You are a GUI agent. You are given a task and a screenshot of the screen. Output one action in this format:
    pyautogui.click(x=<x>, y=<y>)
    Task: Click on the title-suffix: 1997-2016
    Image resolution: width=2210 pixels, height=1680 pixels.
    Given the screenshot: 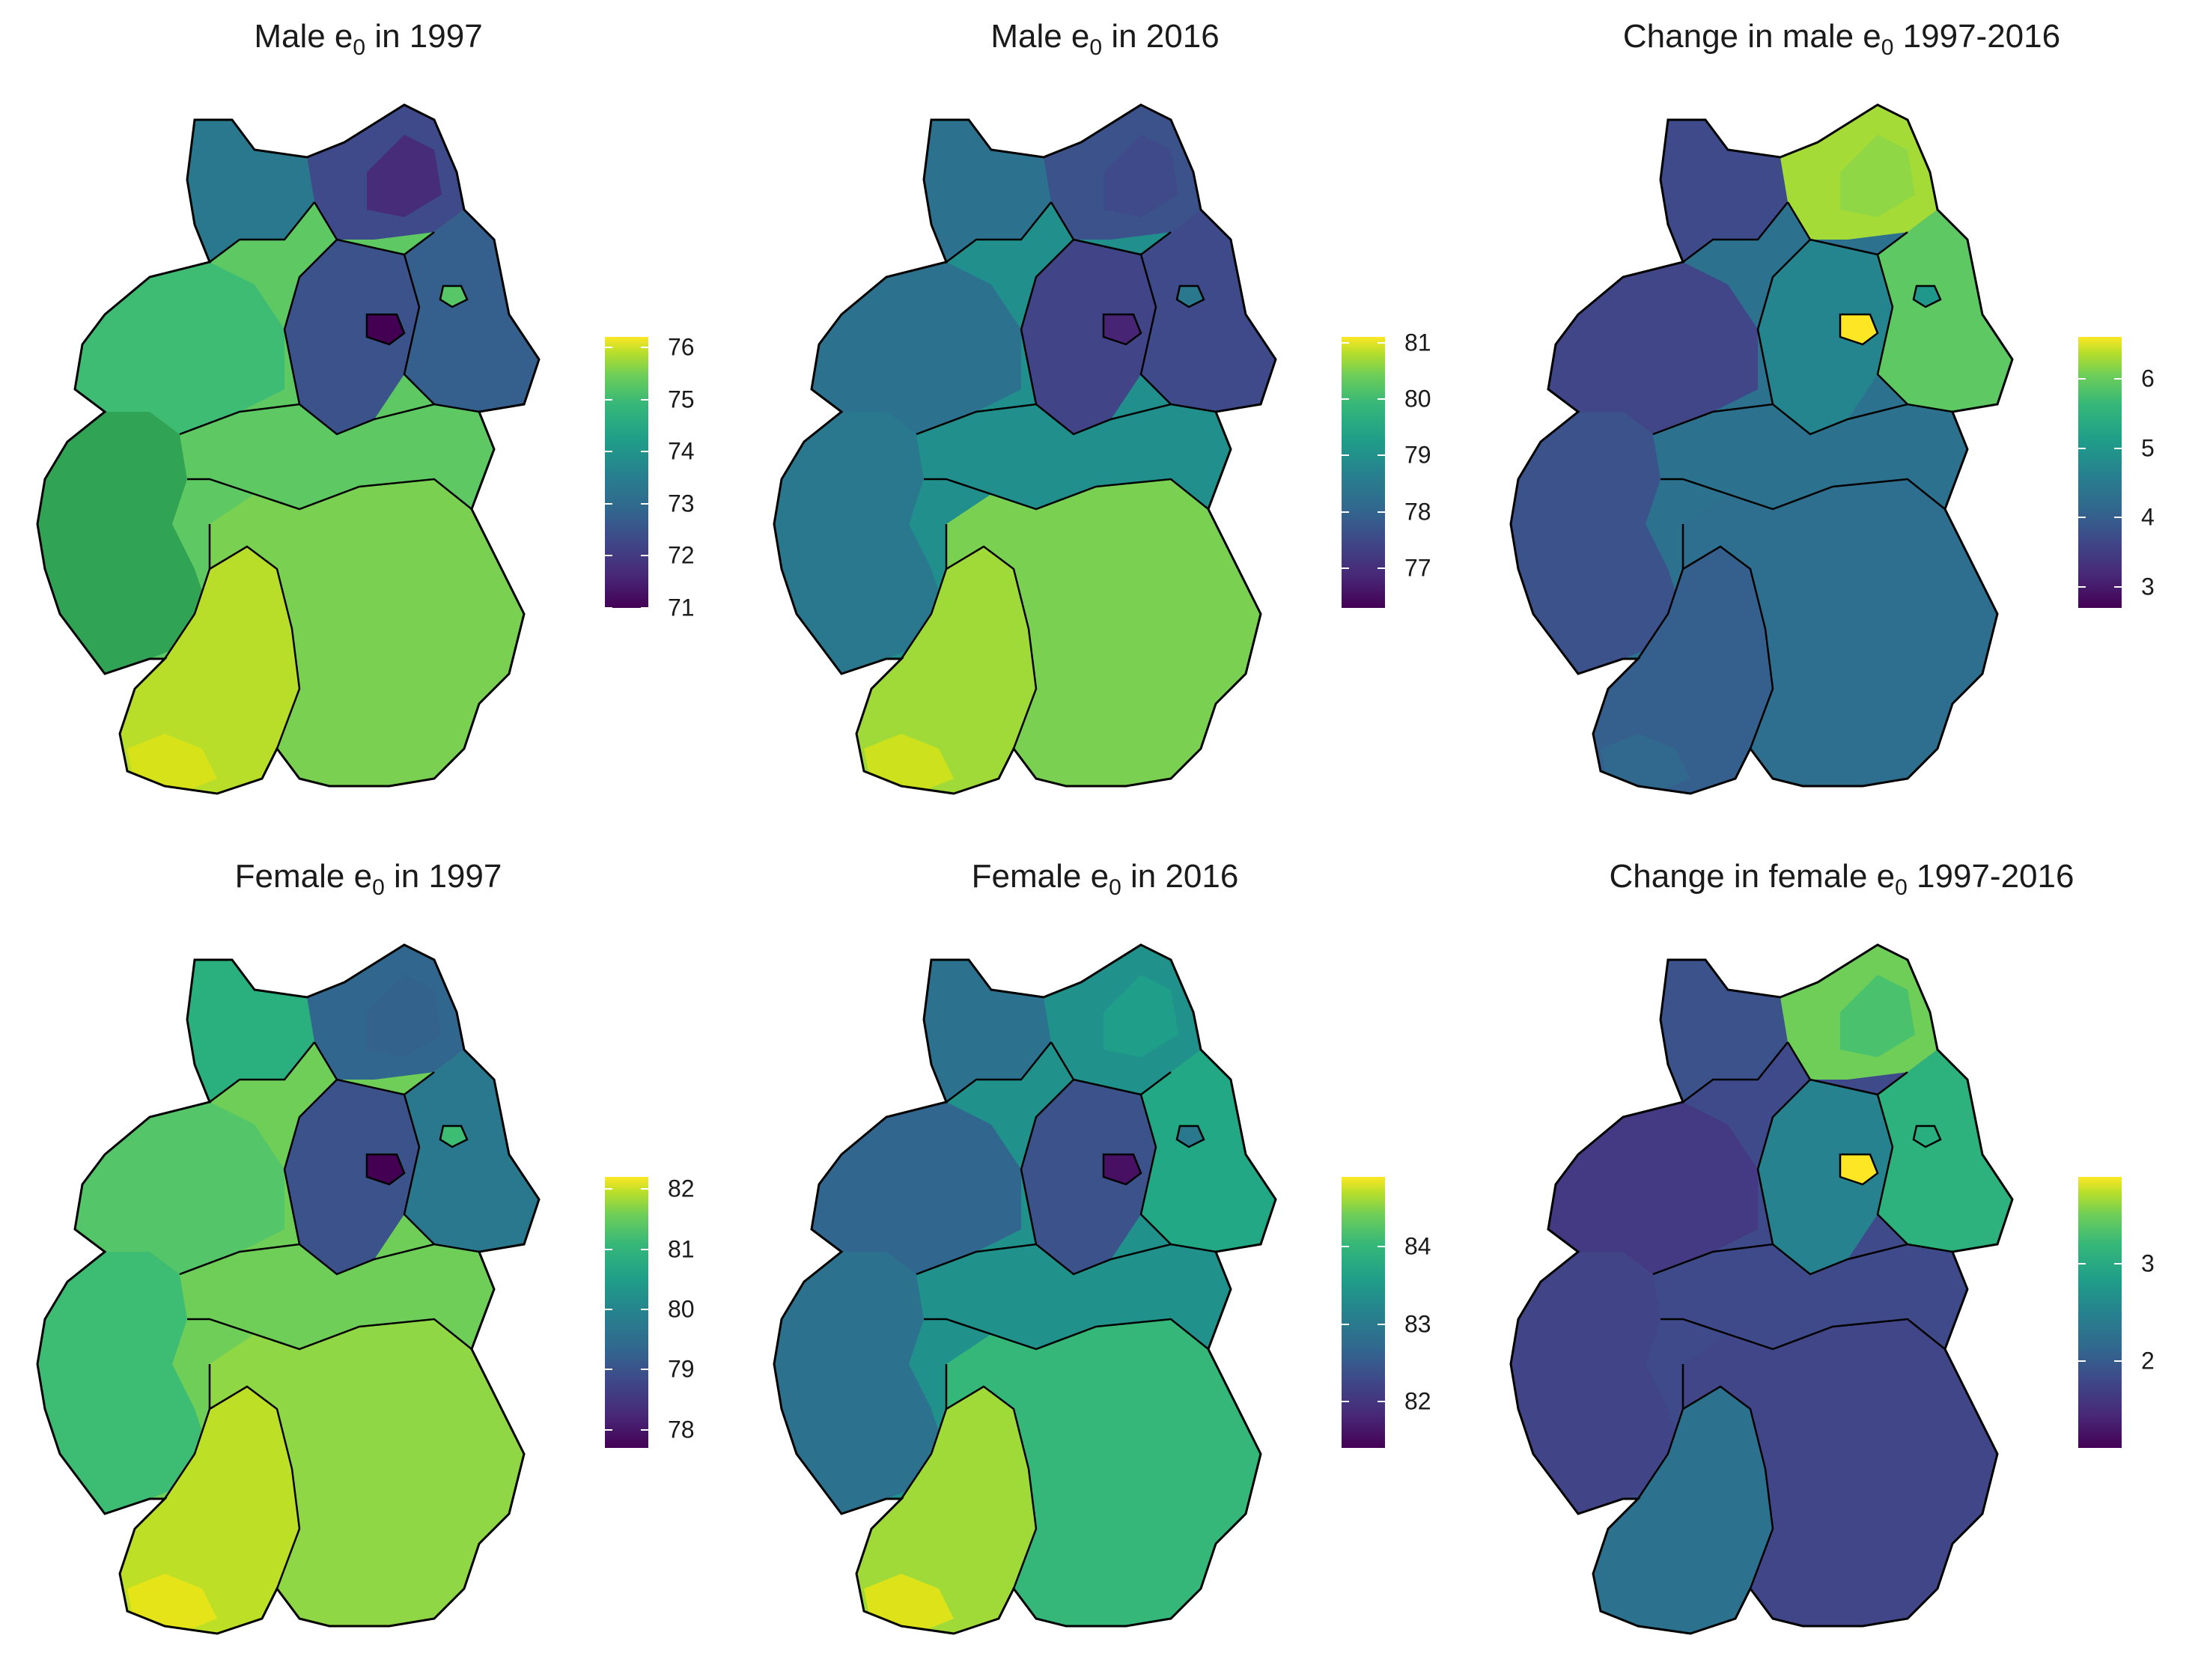 What is the action you would take?
    pyautogui.click(x=1990, y=876)
    